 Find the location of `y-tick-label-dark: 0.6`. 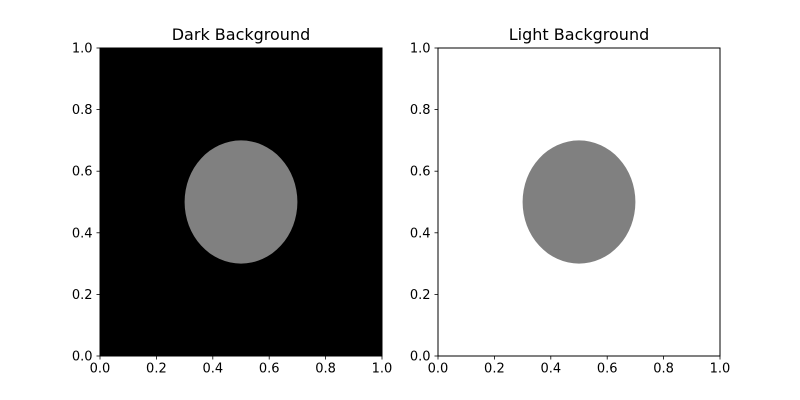

y-tick-label-dark: 0.6 is located at coordinates (82, 172).